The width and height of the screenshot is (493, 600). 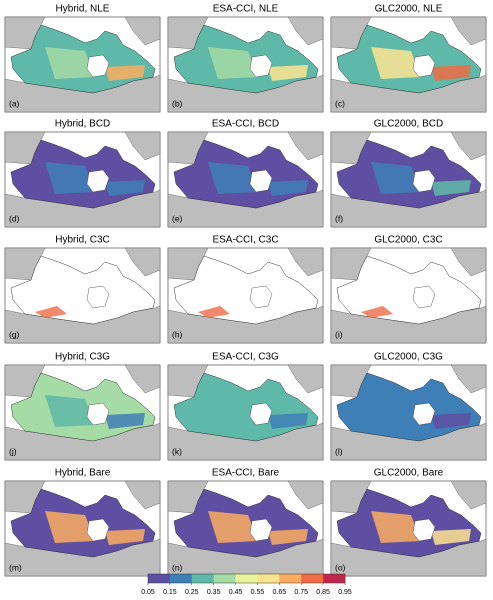 I want to click on panel-label: (n), so click(x=177, y=567).